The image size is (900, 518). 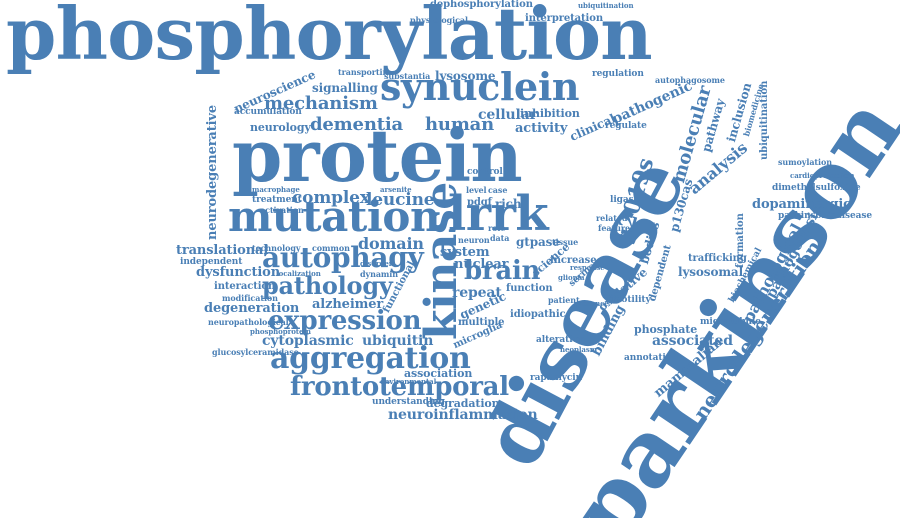 I want to click on word-ubiquitination-side: ubiquitination, so click(x=765, y=120).